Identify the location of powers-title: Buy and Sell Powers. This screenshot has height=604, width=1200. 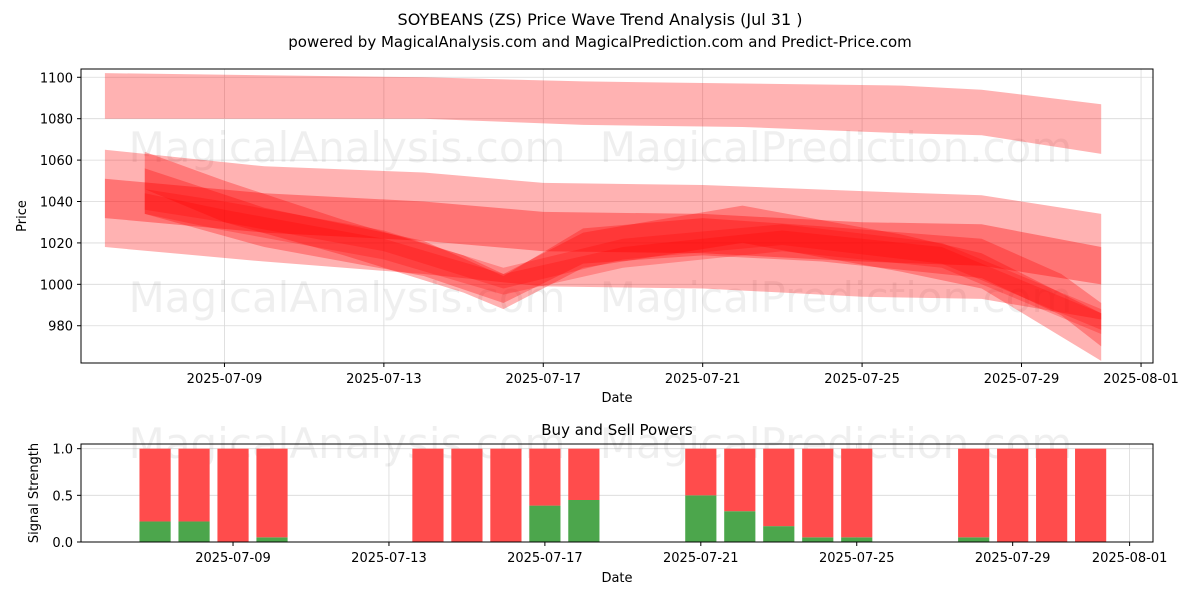
(617, 430).